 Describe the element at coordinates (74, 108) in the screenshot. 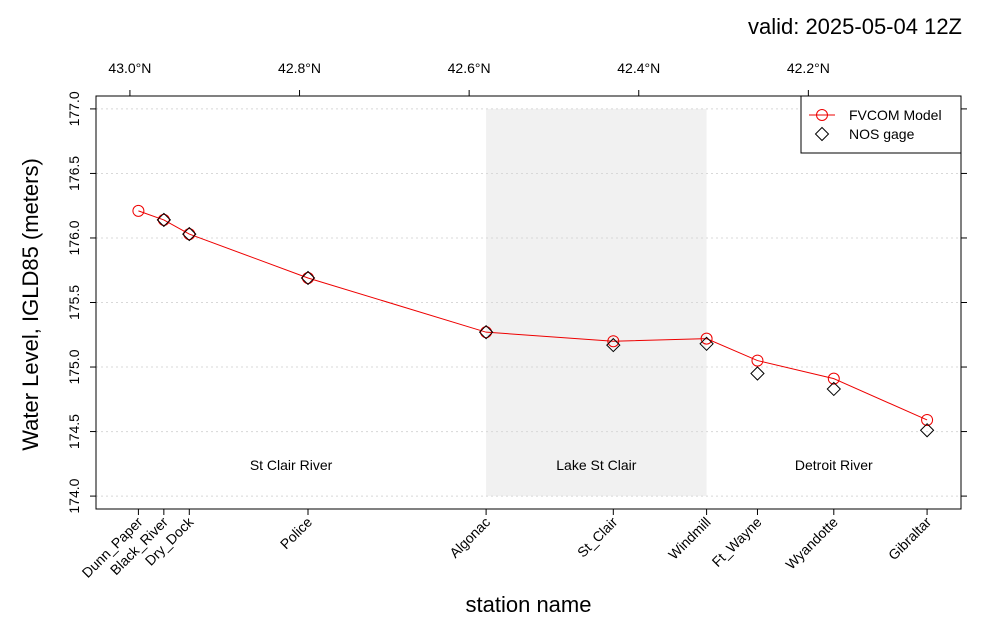

I see `y-tick-label-6: 177.0` at that location.